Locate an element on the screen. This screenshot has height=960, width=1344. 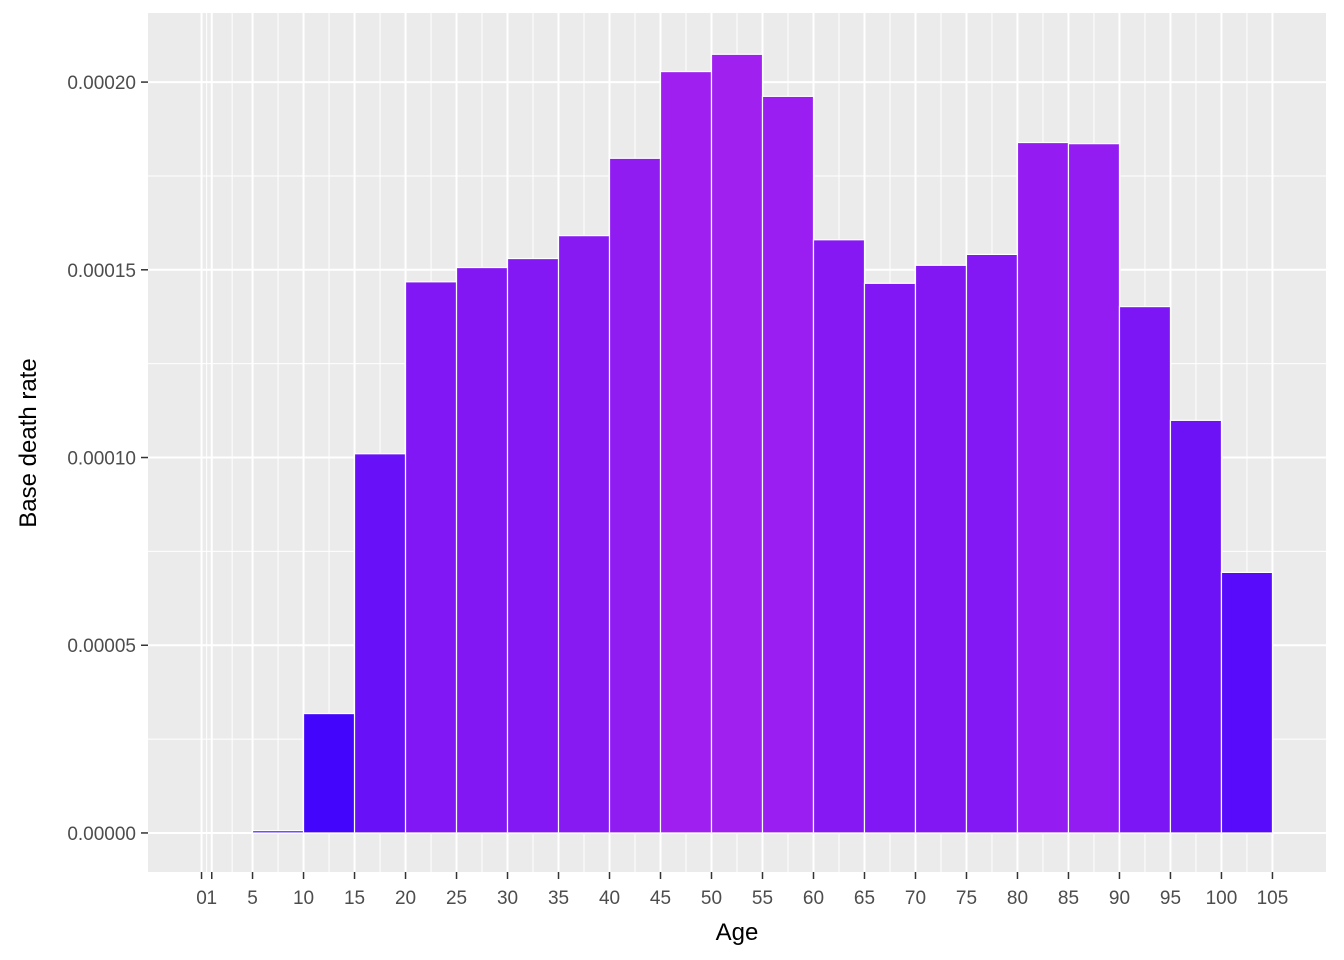
x-tick-label: 45 is located at coordinates (660, 898).